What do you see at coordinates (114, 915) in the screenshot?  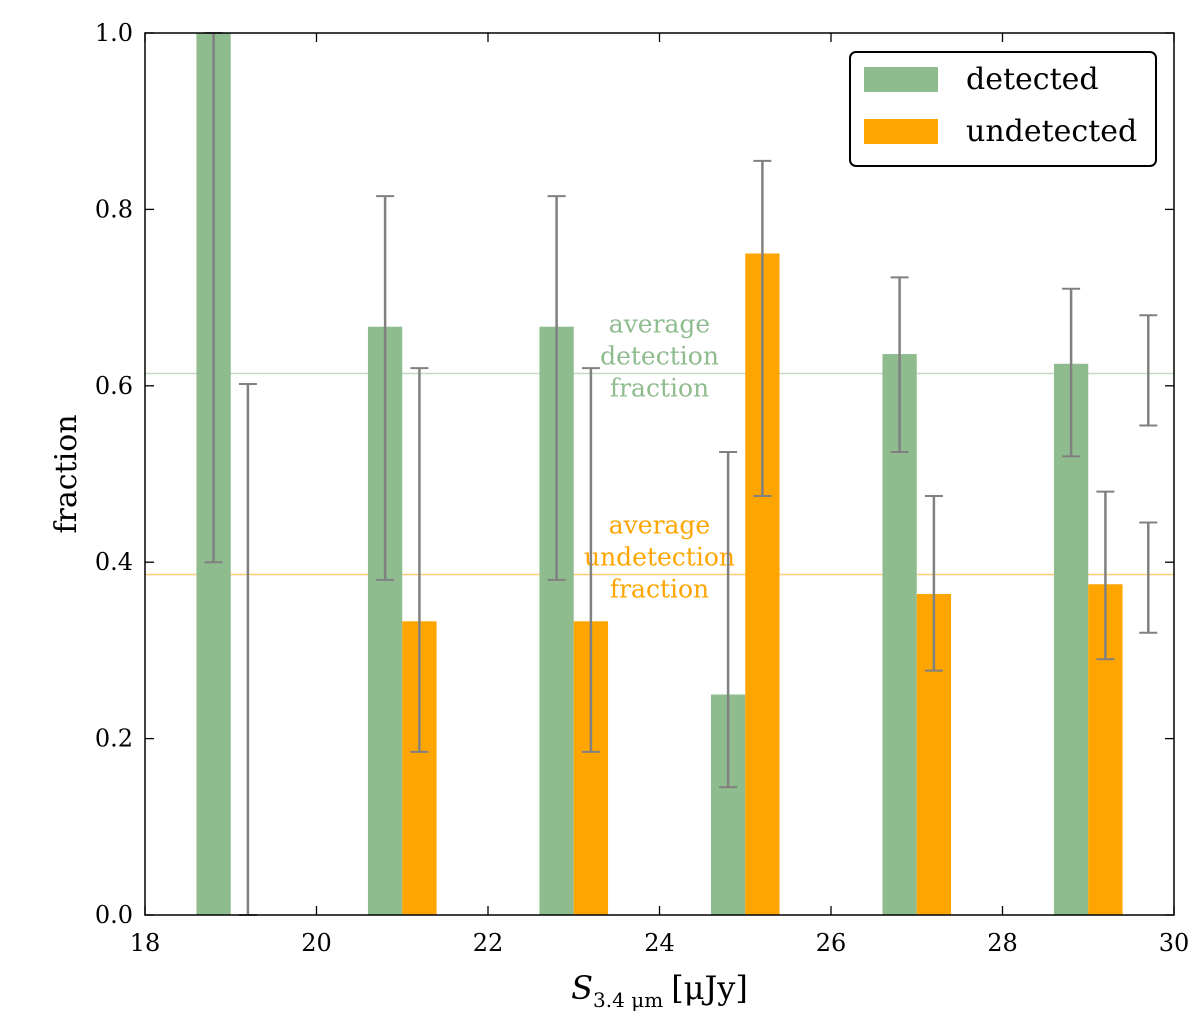 I see `y-tick-label-0: 0.0` at bounding box center [114, 915].